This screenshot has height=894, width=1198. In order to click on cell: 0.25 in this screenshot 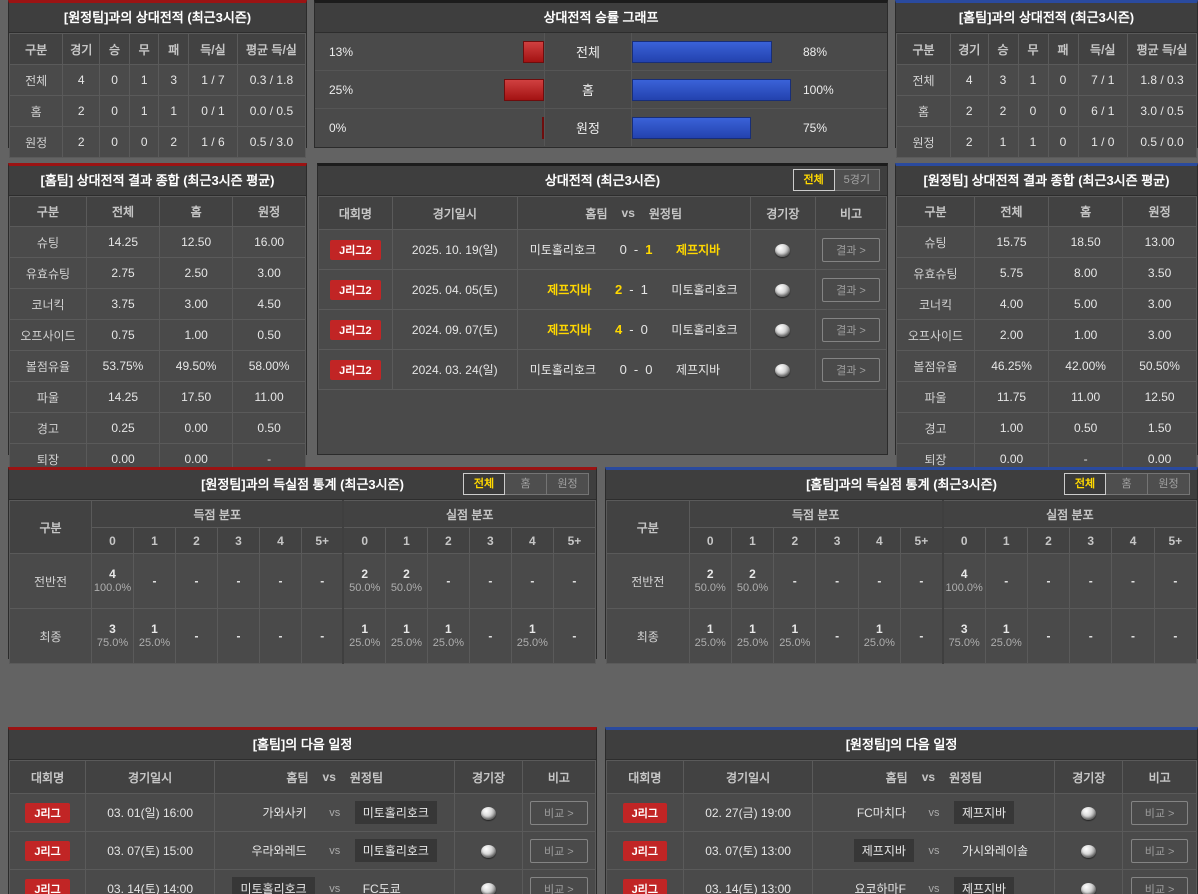, I will do `click(123, 428)`.